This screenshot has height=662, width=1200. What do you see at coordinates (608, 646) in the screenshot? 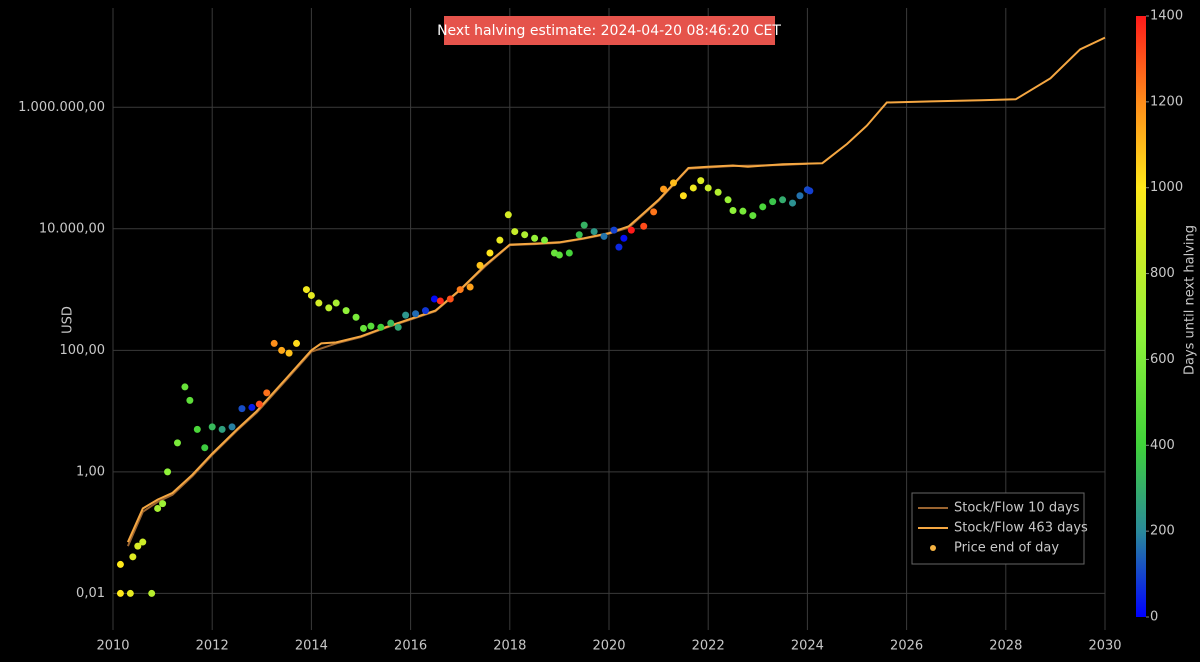
I see `x-tick-label: 2020` at bounding box center [608, 646].